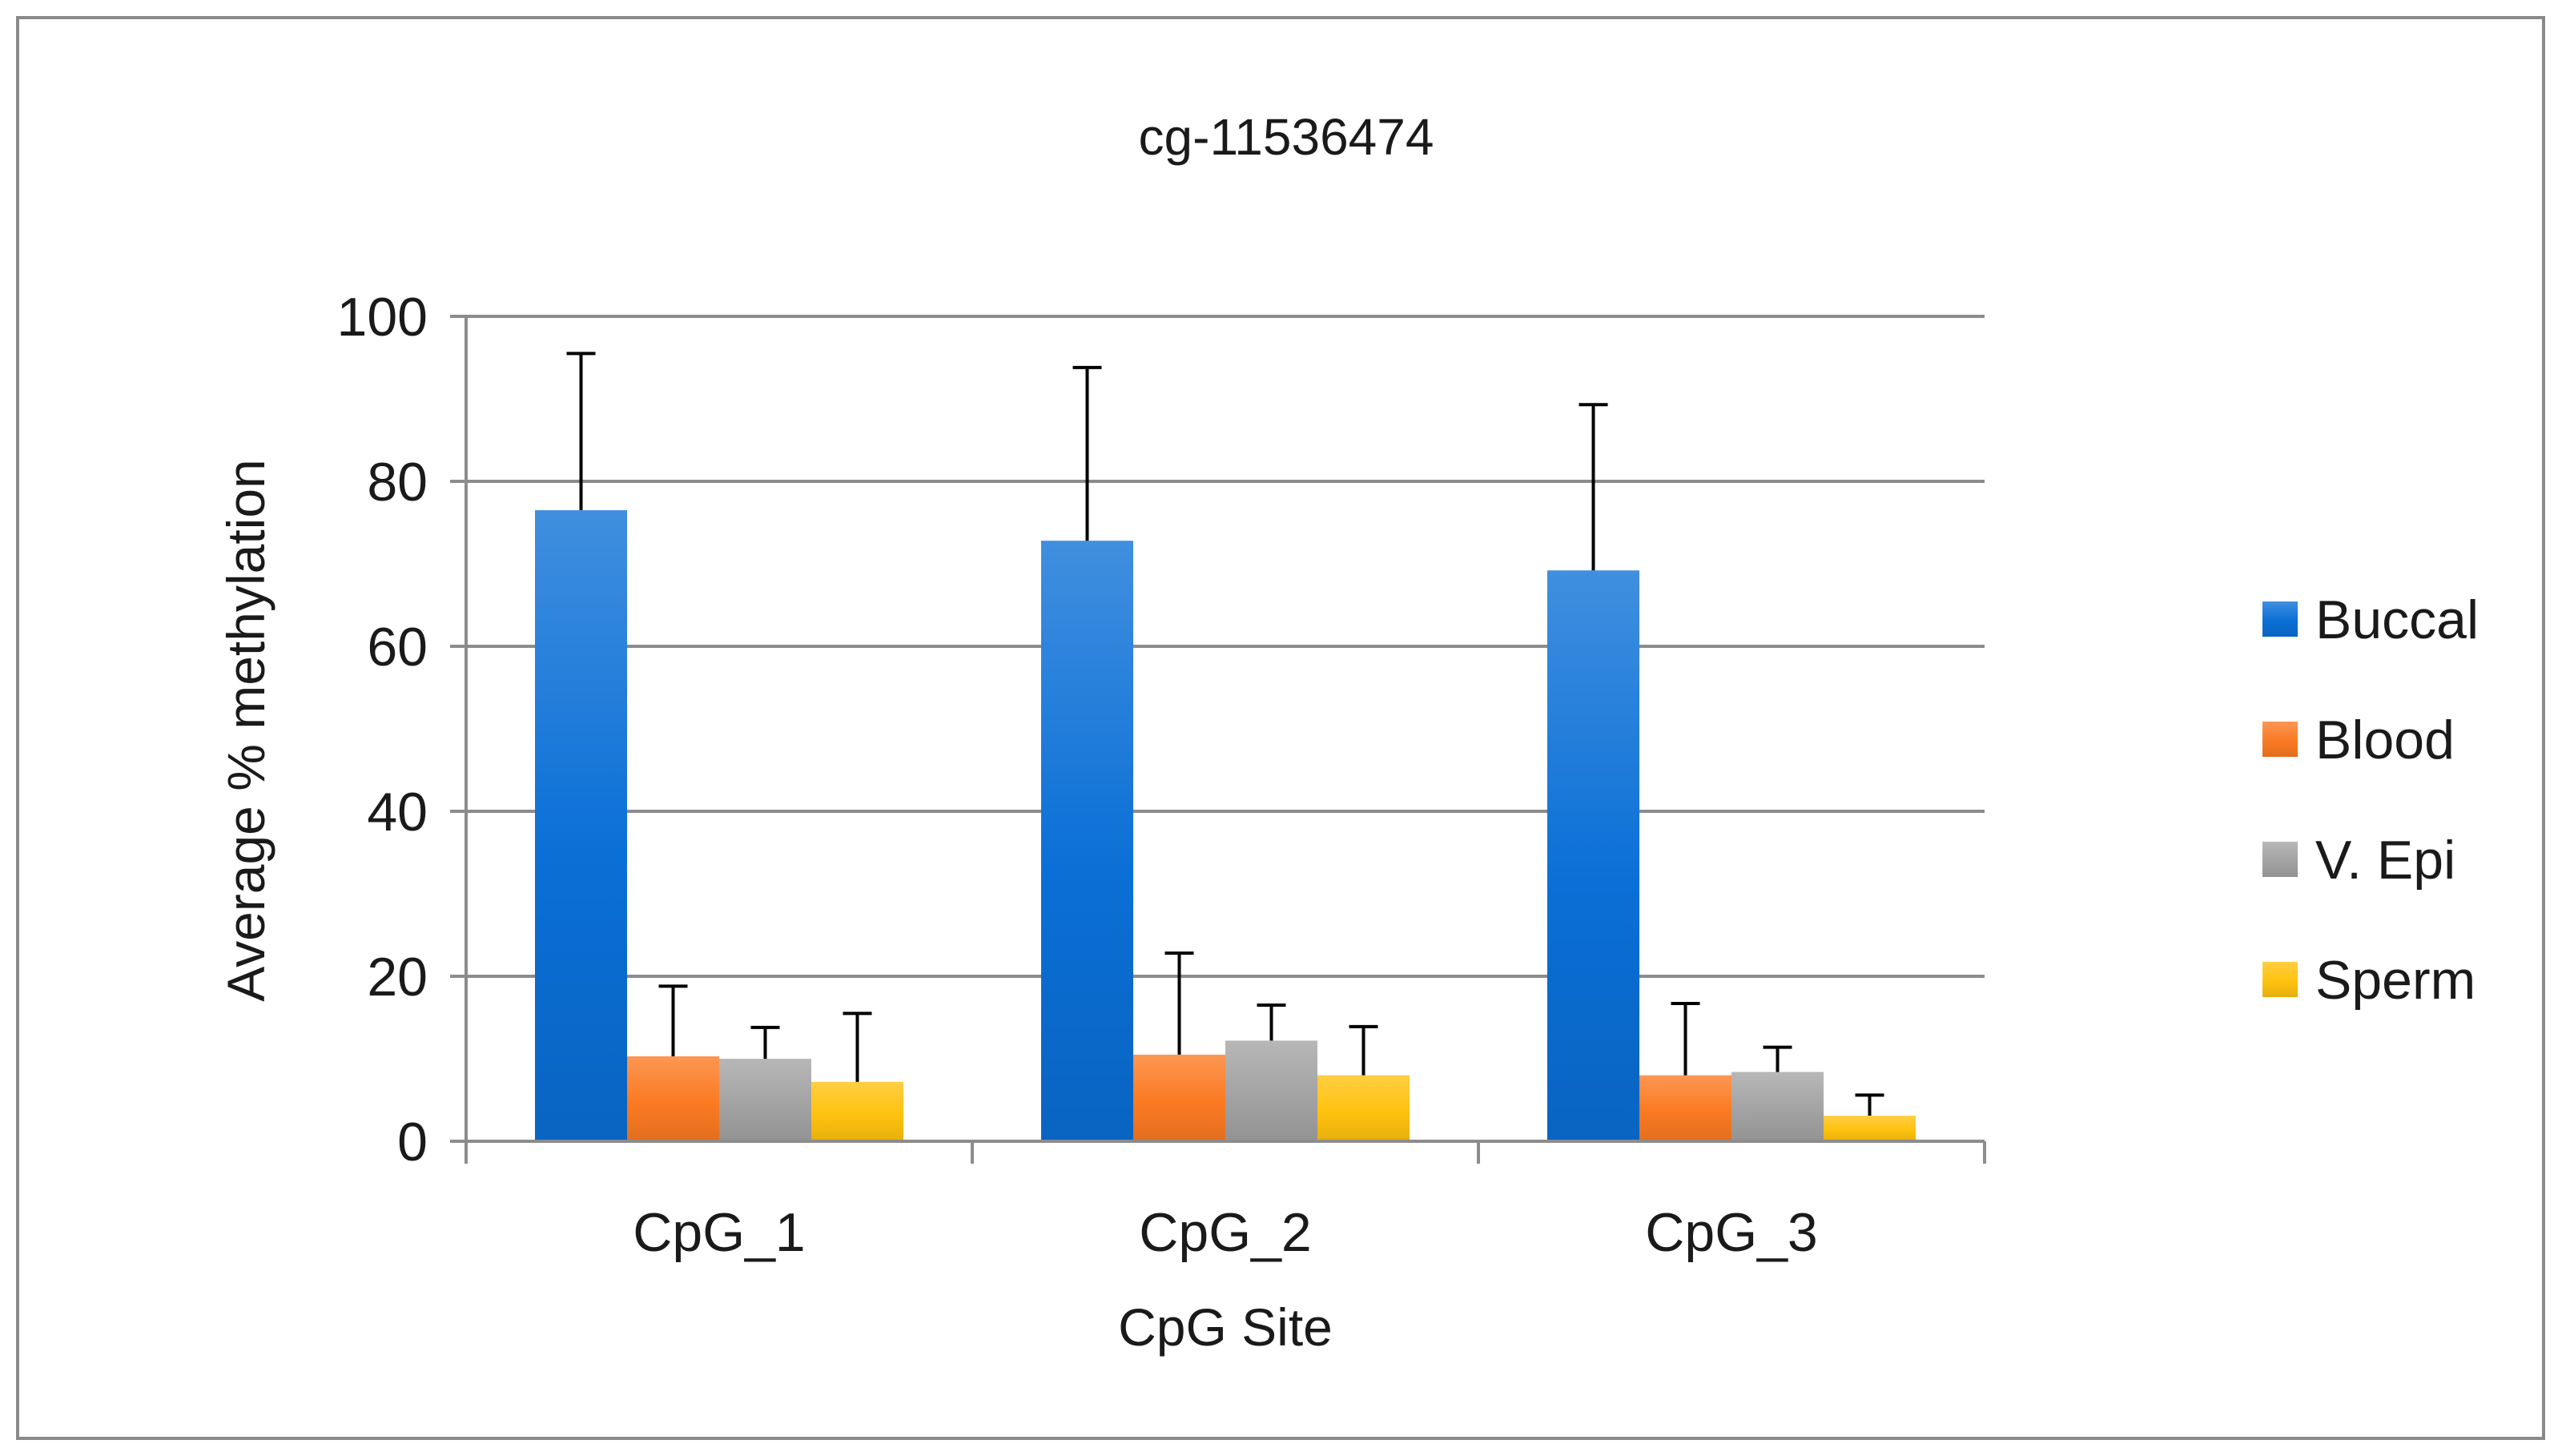 The image size is (2574, 1456). Describe the element at coordinates (2370, 800) in the screenshot. I see `legend: Buccal Blood V. Epi Sperm` at that location.